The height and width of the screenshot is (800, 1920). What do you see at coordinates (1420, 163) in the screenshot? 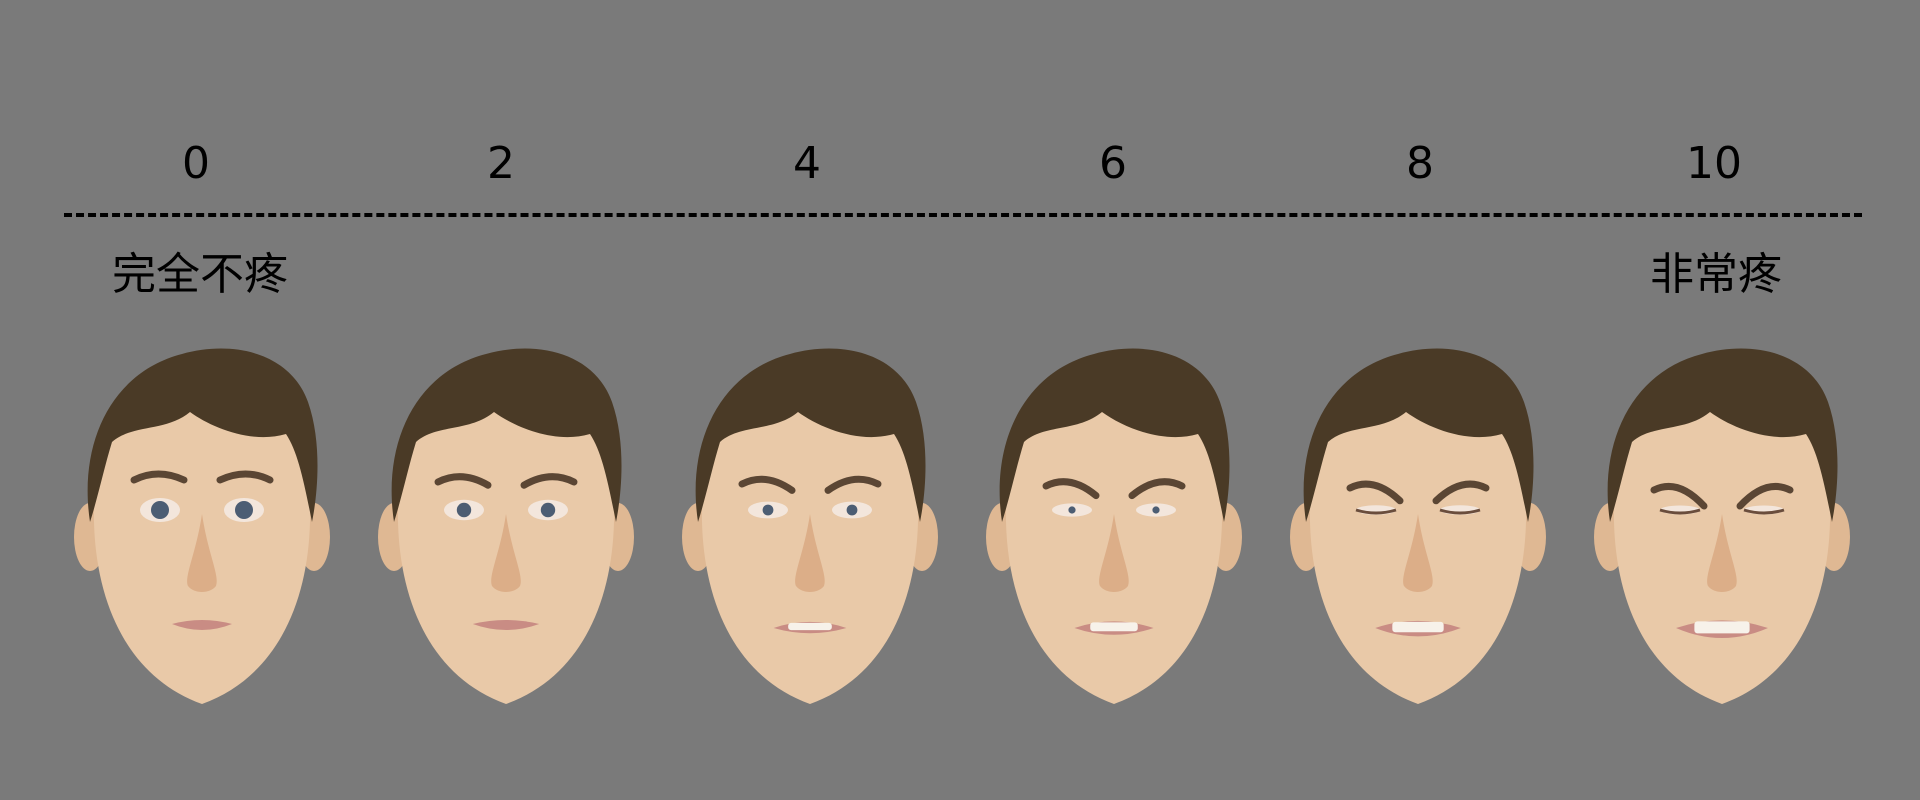
I see `score-label-8: 8` at bounding box center [1420, 163].